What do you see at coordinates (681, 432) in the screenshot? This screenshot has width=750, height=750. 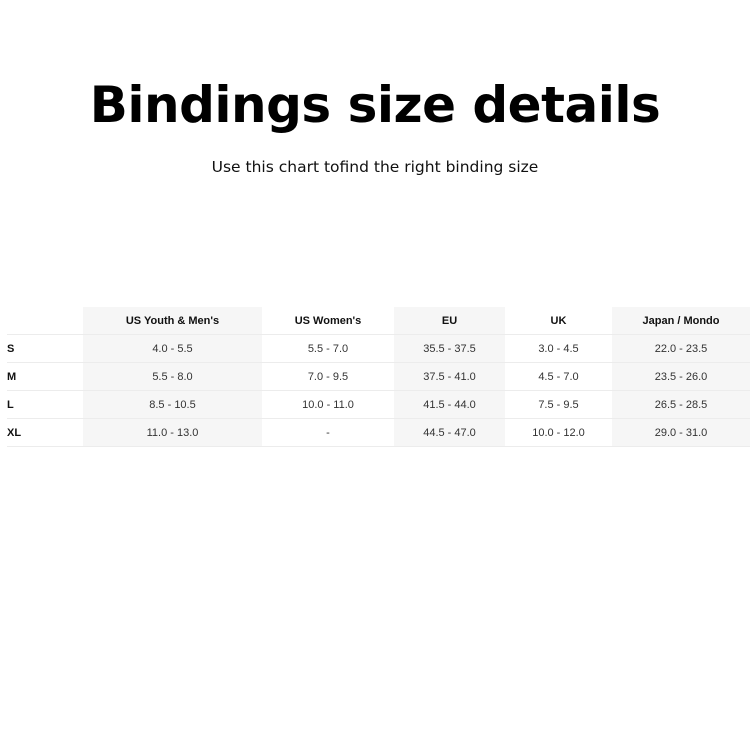 I see `size-cell: 29.0 - 31.0` at bounding box center [681, 432].